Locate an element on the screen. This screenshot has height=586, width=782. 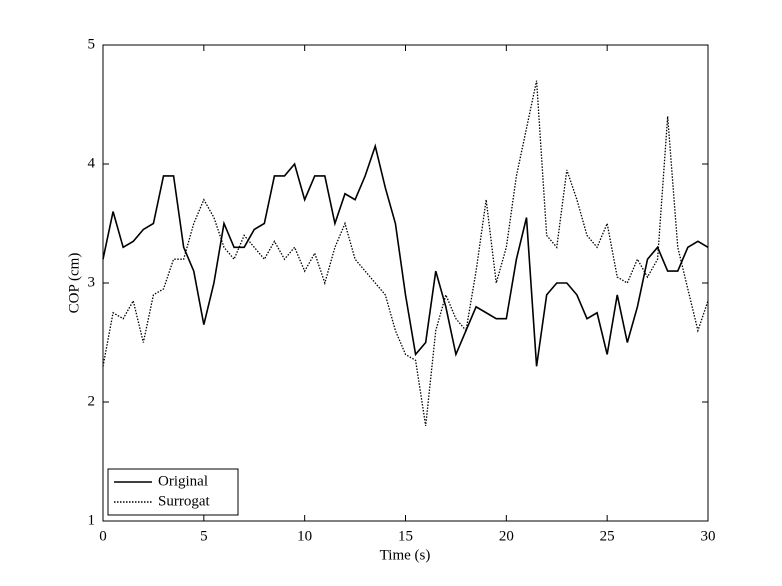
y-tick-label: 5 is located at coordinates (92, 44).